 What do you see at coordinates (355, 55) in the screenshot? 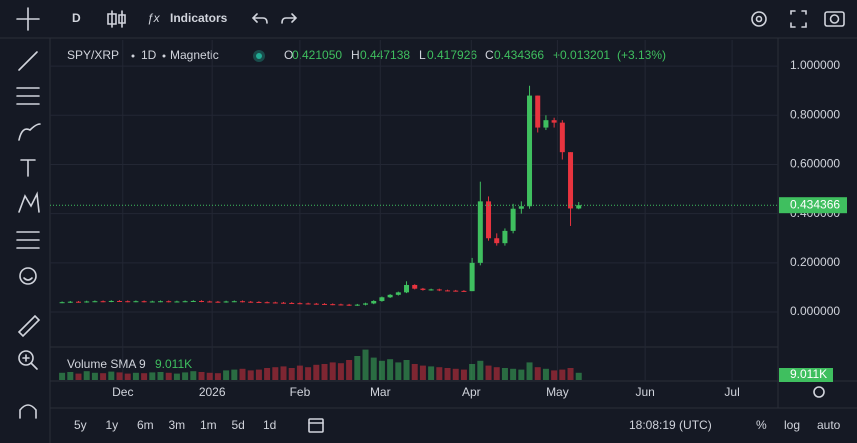
I see `high-label: H` at bounding box center [355, 55].